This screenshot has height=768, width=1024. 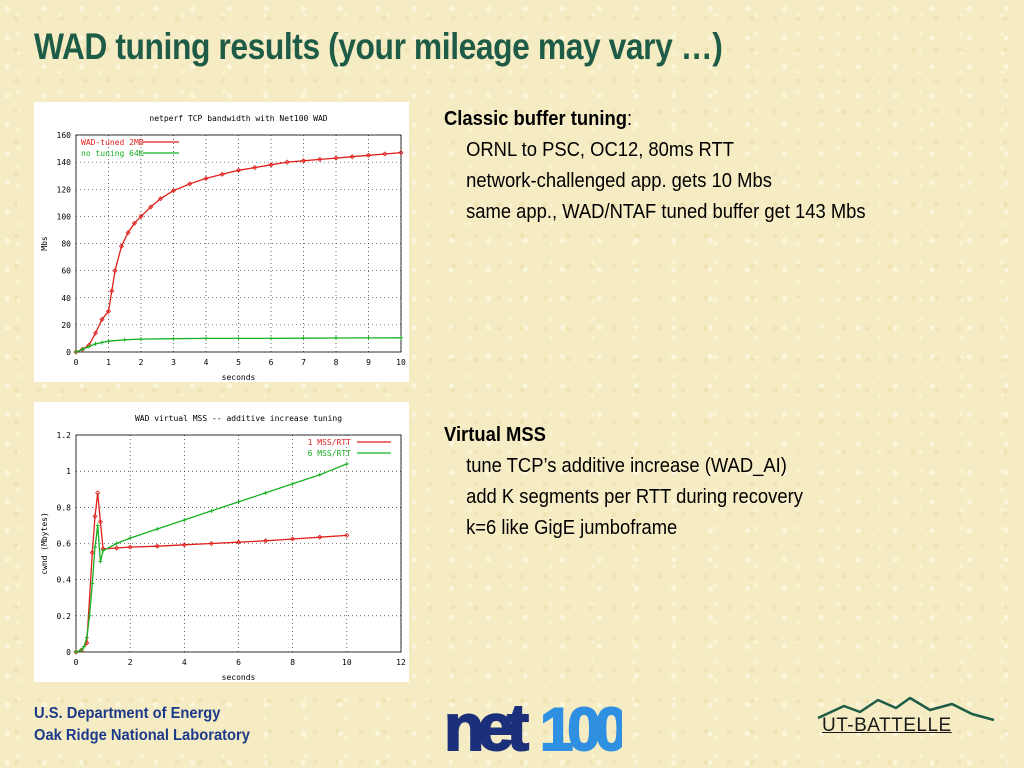 I want to click on org-line-ornl: Oak Ridge National Laboratory, so click(x=142, y=735).